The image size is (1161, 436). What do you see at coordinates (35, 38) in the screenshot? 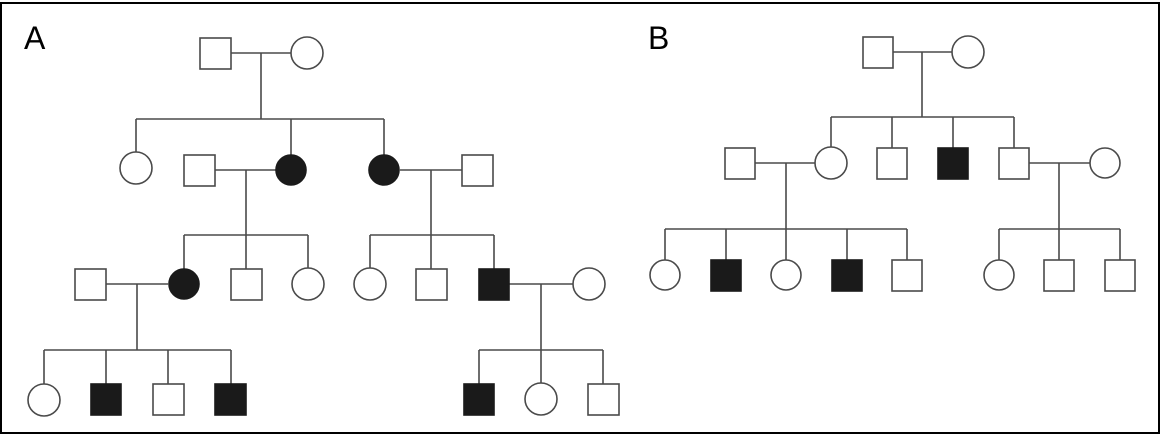
I see `panel-a-label: A` at bounding box center [35, 38].